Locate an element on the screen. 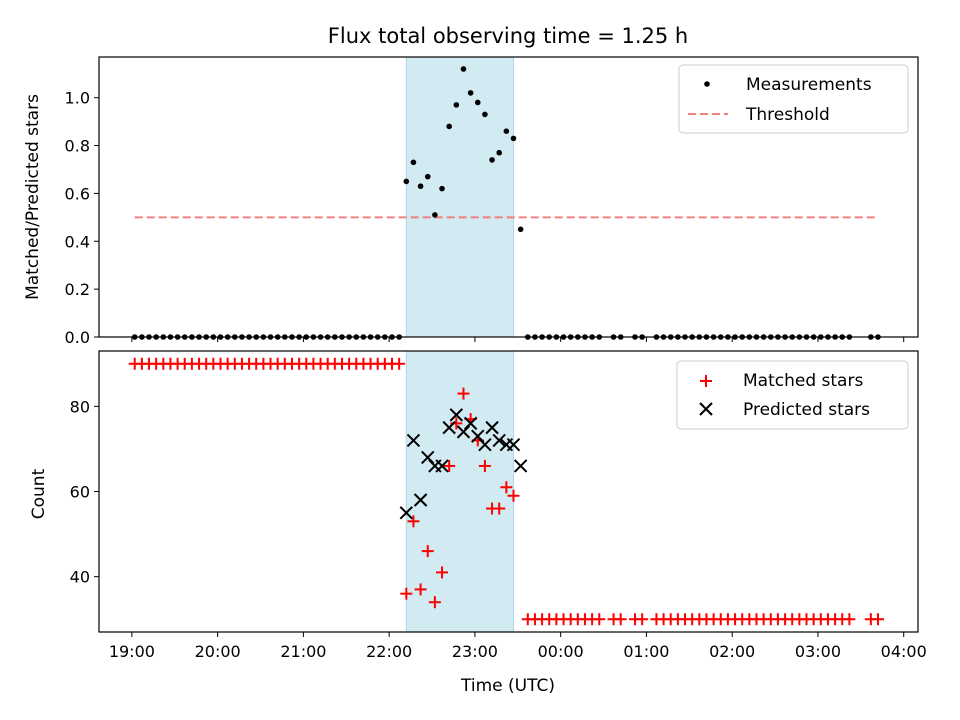 This screenshot has width=960, height=720. top-legend-box is located at coordinates (793, 99).